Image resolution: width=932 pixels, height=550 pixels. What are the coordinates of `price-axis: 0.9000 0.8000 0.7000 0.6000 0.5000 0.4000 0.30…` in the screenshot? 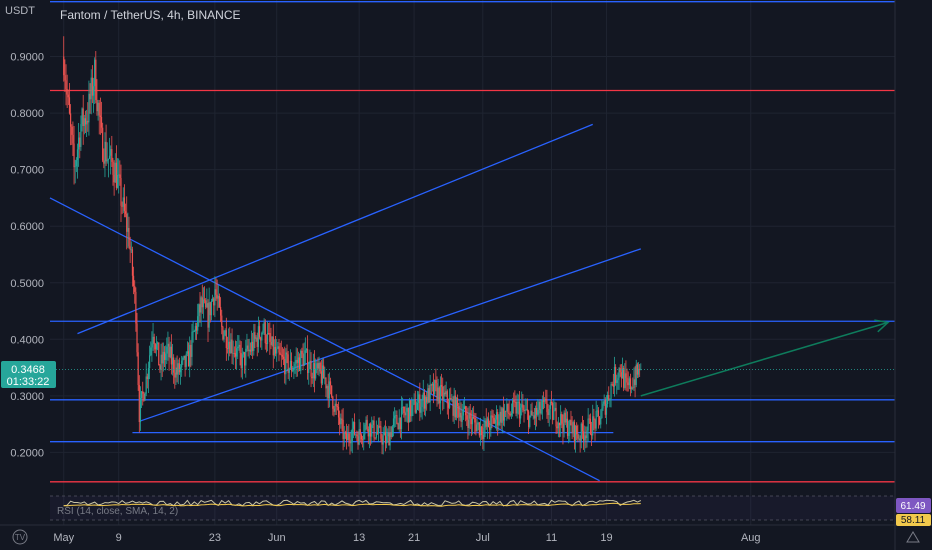 It's located at (27, 256).